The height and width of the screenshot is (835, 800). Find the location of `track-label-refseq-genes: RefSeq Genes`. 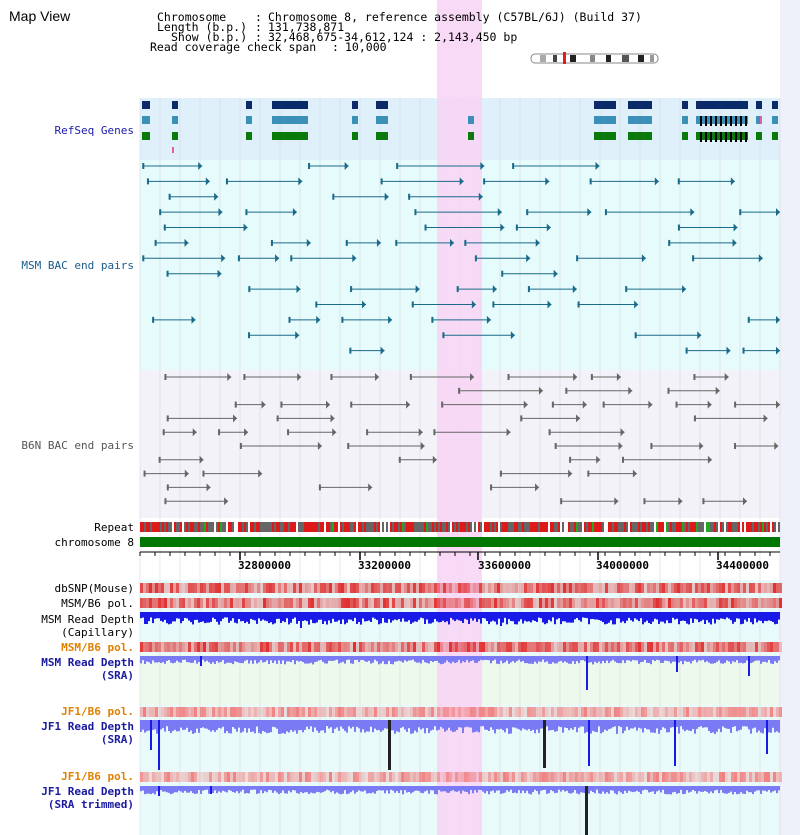

track-label-refseq-genes: RefSeq Genes is located at coordinates (94, 130).